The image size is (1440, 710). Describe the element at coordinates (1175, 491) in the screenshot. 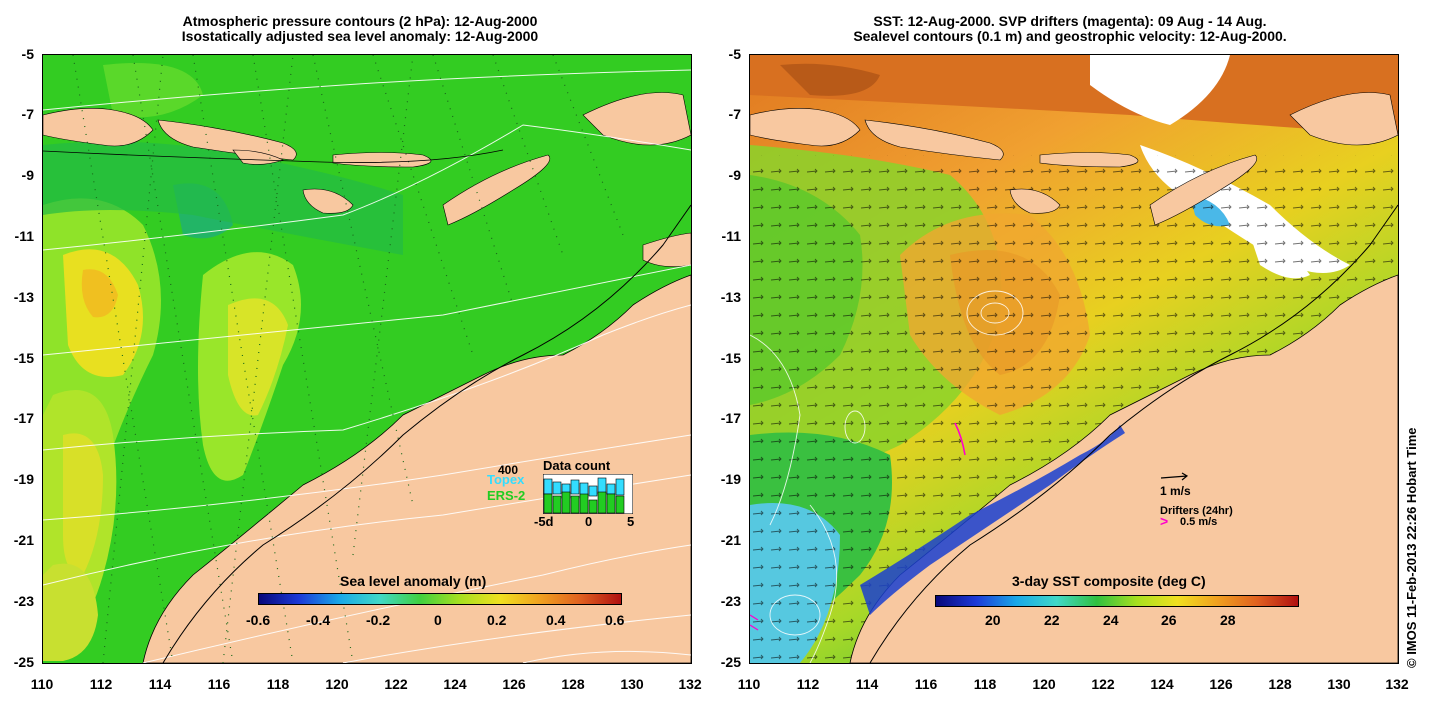

I see `velocity-scale-label: 1 m/s` at that location.